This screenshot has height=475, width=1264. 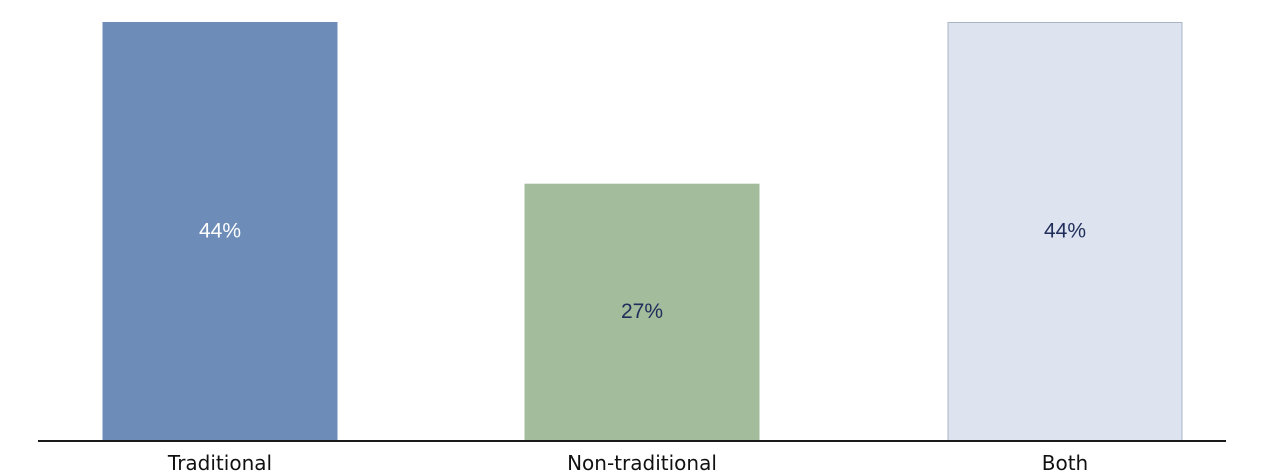 I want to click on bar-non-traditional, so click(x=642, y=312).